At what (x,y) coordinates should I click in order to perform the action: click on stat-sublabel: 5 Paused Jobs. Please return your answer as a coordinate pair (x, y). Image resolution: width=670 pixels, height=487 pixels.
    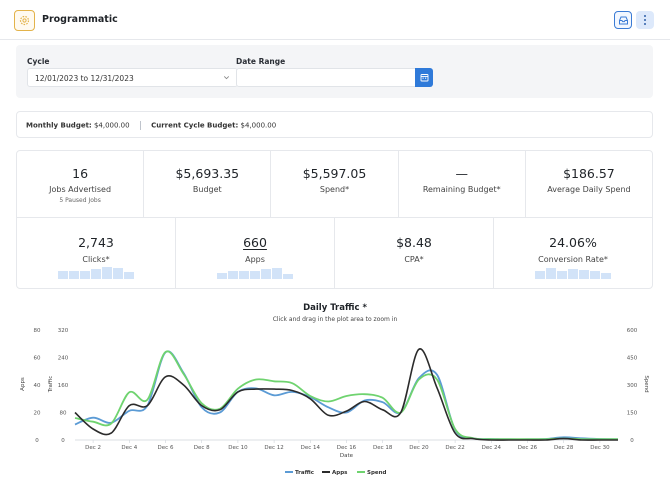
    Looking at the image, I should click on (80, 200).